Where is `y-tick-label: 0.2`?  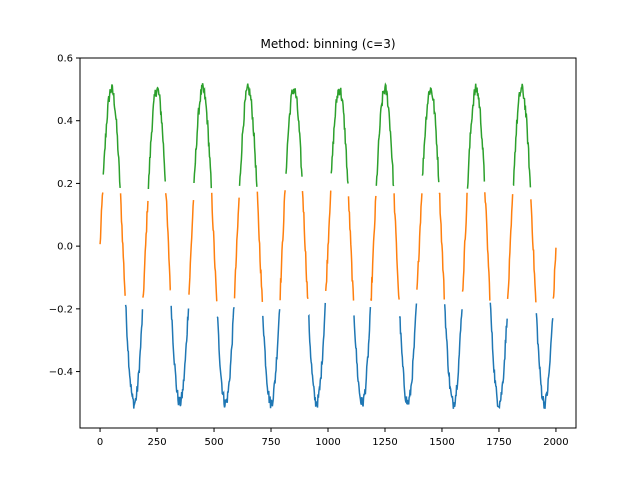 y-tick-label: 0.2 is located at coordinates (65, 184).